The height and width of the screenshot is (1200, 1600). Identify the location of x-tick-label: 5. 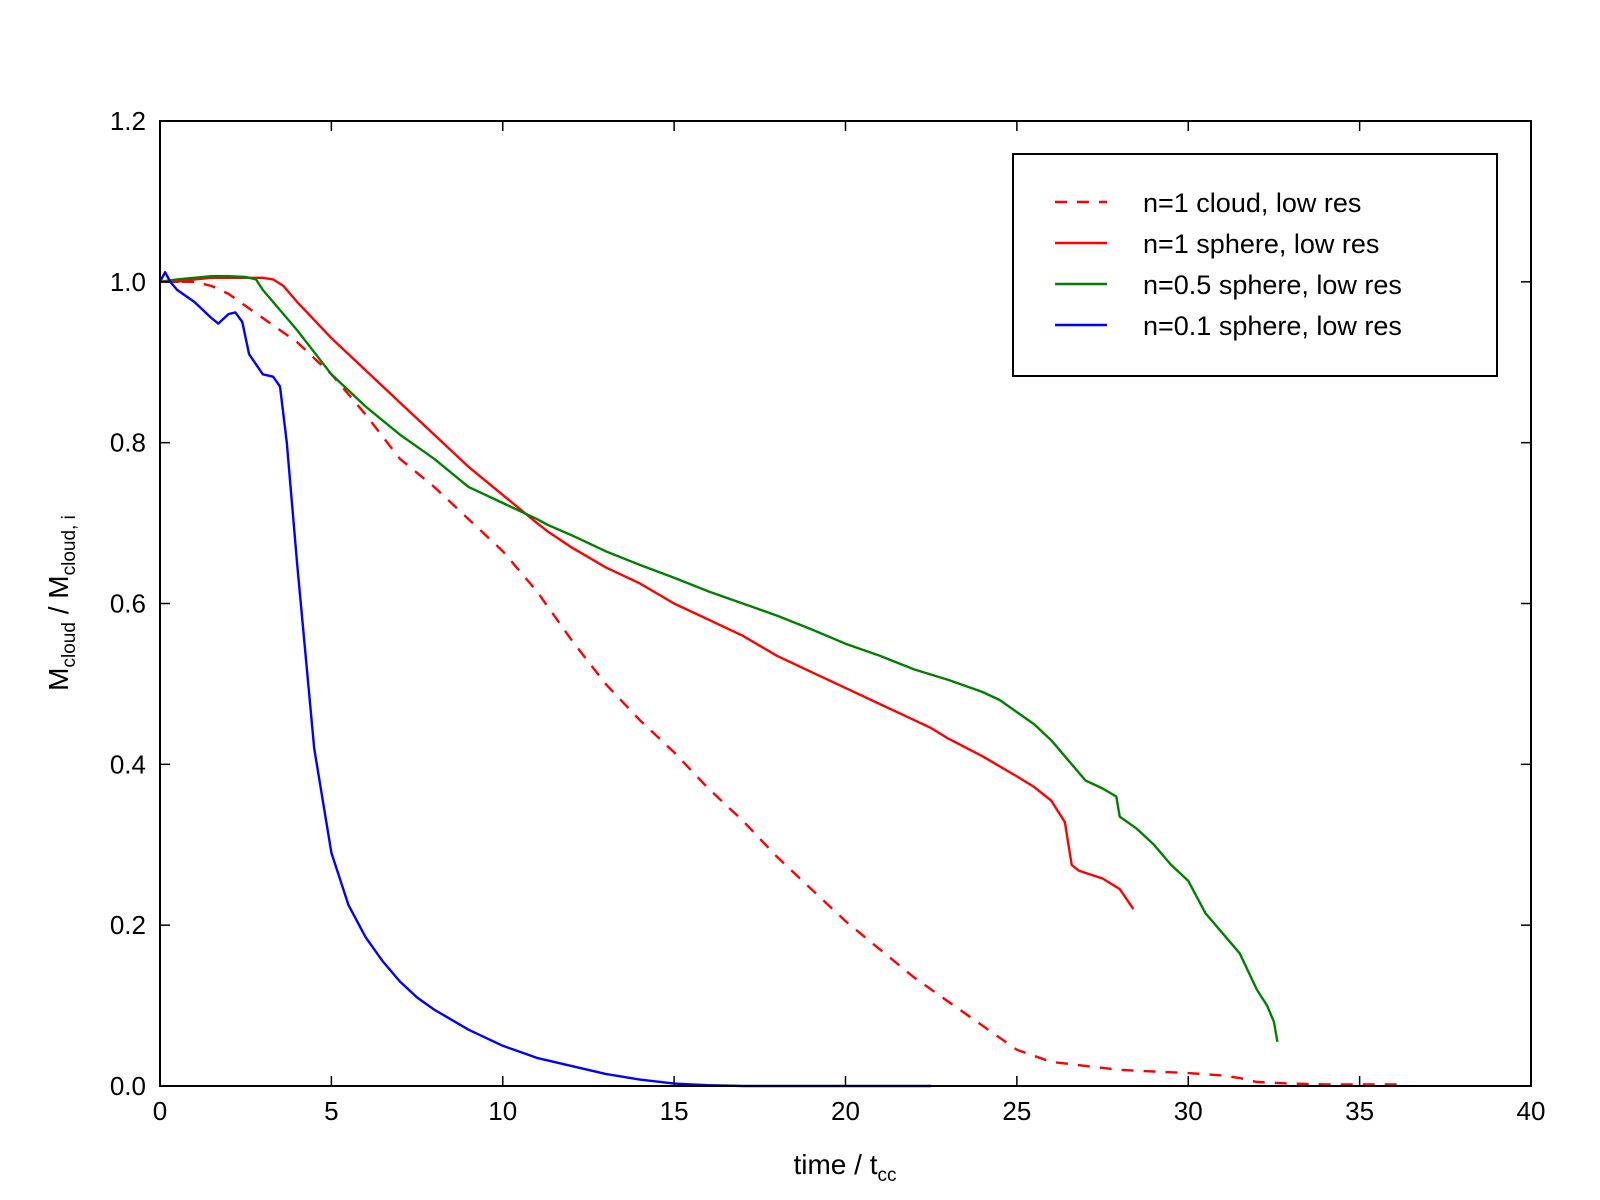
(331, 1111).